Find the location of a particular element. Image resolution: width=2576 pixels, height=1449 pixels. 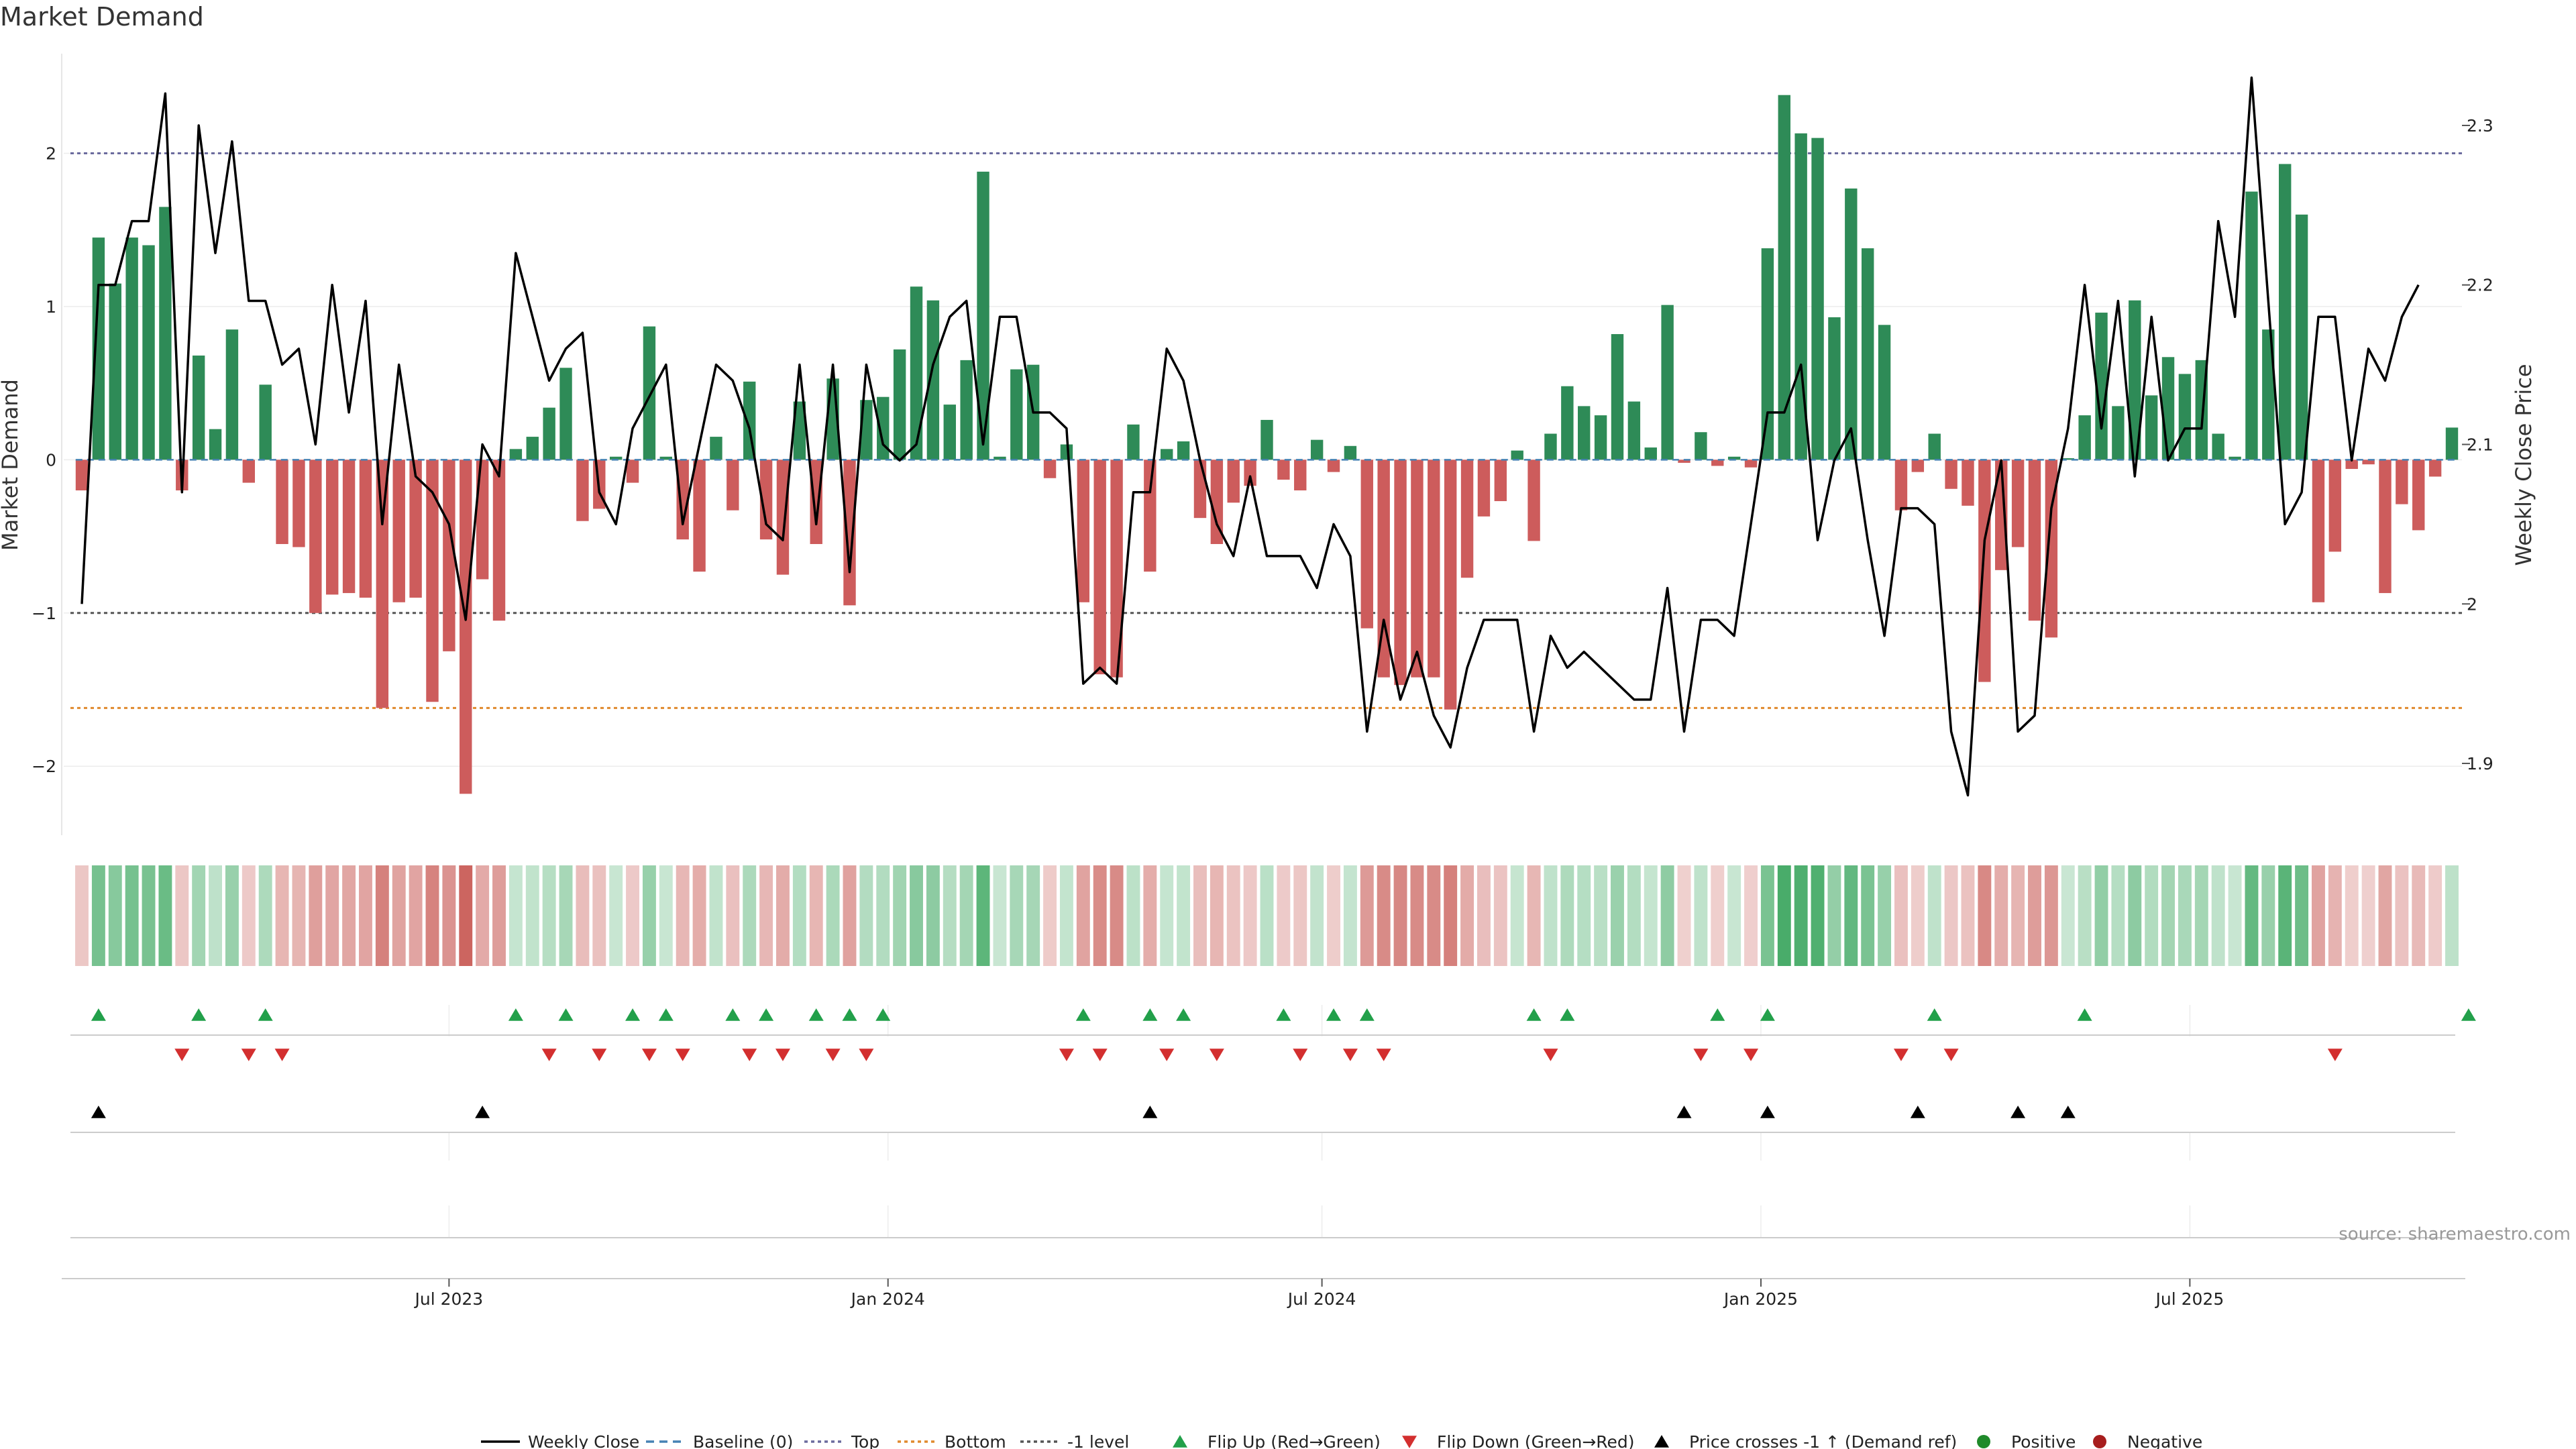

legend-label: Baseline (0) is located at coordinates (743, 1440).